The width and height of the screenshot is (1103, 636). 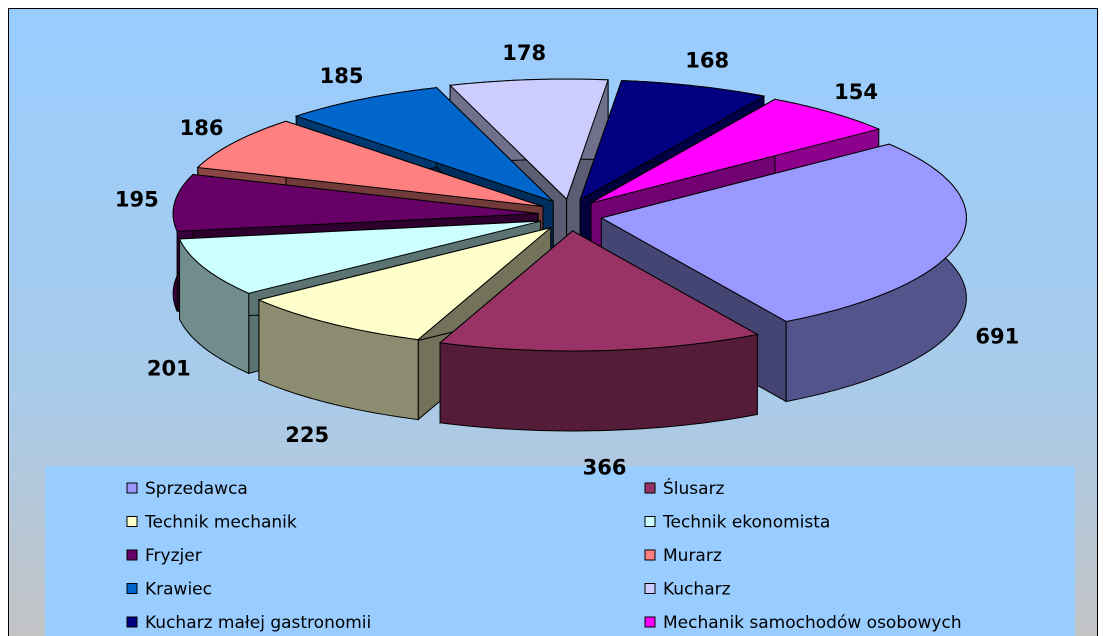 I want to click on legend-label: Kucharz małej gastronomii, so click(x=258, y=623).